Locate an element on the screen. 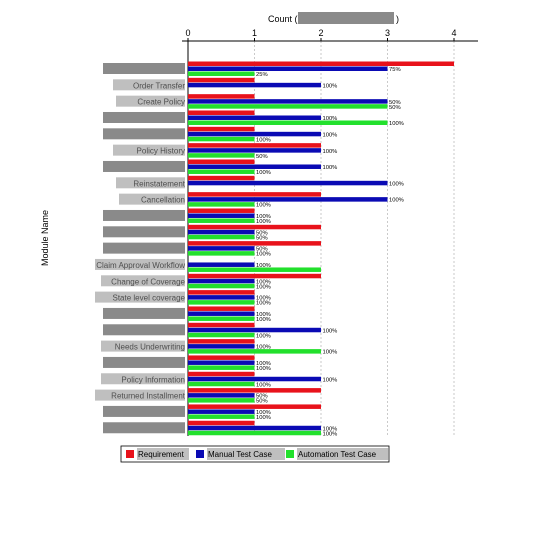 This screenshot has width=540, height=539. legend-label-requirement: Requirement is located at coordinates (161, 454).